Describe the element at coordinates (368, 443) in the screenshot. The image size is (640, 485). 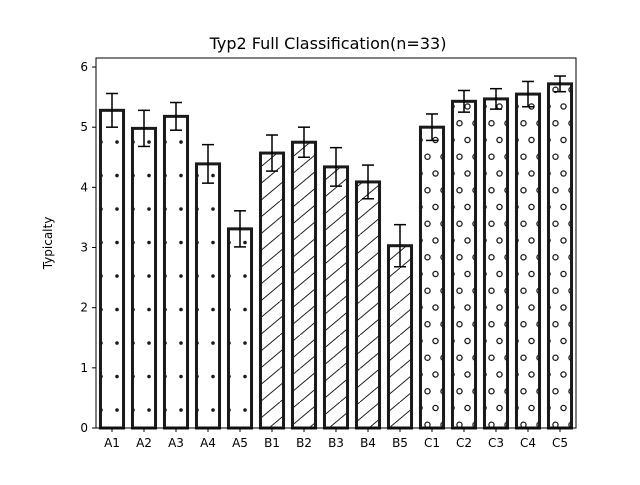
I see `x-tick-label: B4` at that location.